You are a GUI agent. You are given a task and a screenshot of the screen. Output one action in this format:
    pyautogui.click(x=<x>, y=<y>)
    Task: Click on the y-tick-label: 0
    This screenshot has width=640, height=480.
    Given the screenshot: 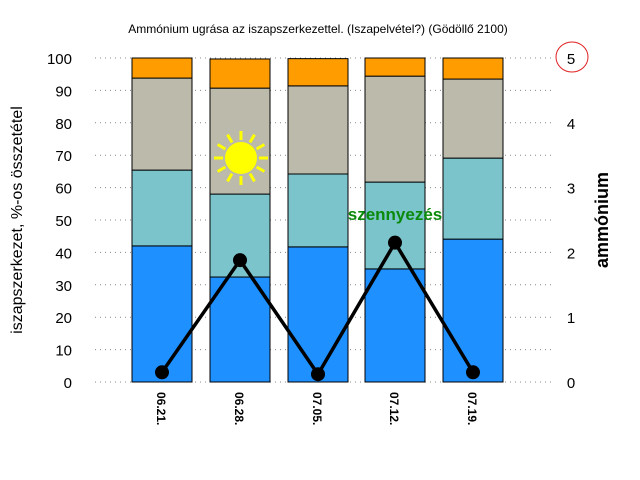 What is the action you would take?
    pyautogui.click(x=68, y=383)
    